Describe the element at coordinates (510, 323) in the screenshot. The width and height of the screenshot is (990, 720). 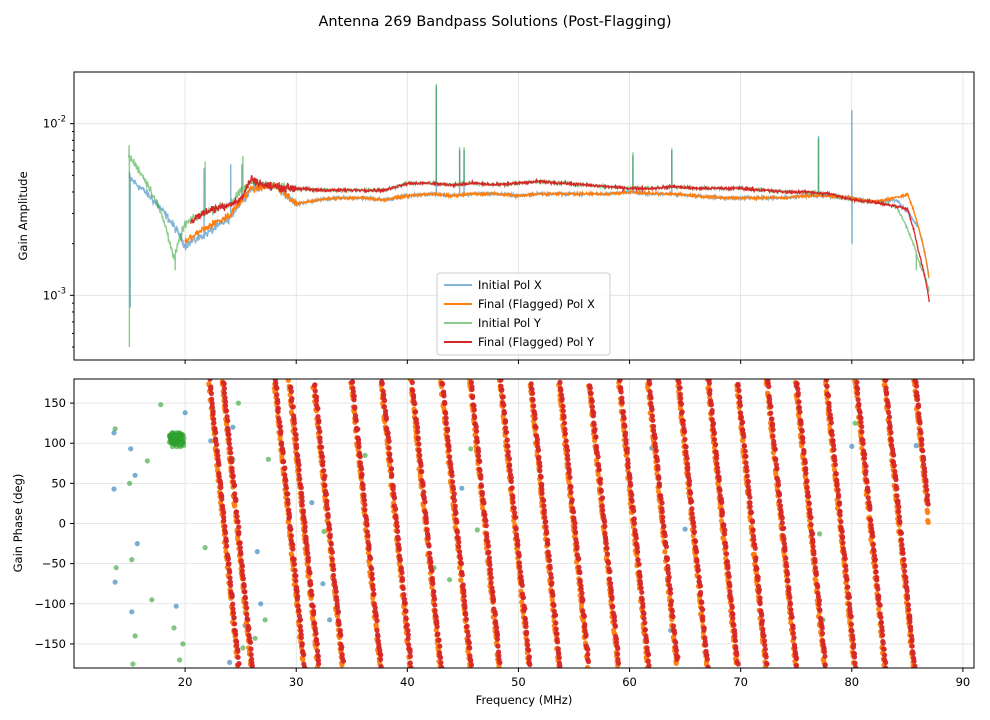
I see `legend-label-initial-pol-y: Initial Pol Y` at that location.